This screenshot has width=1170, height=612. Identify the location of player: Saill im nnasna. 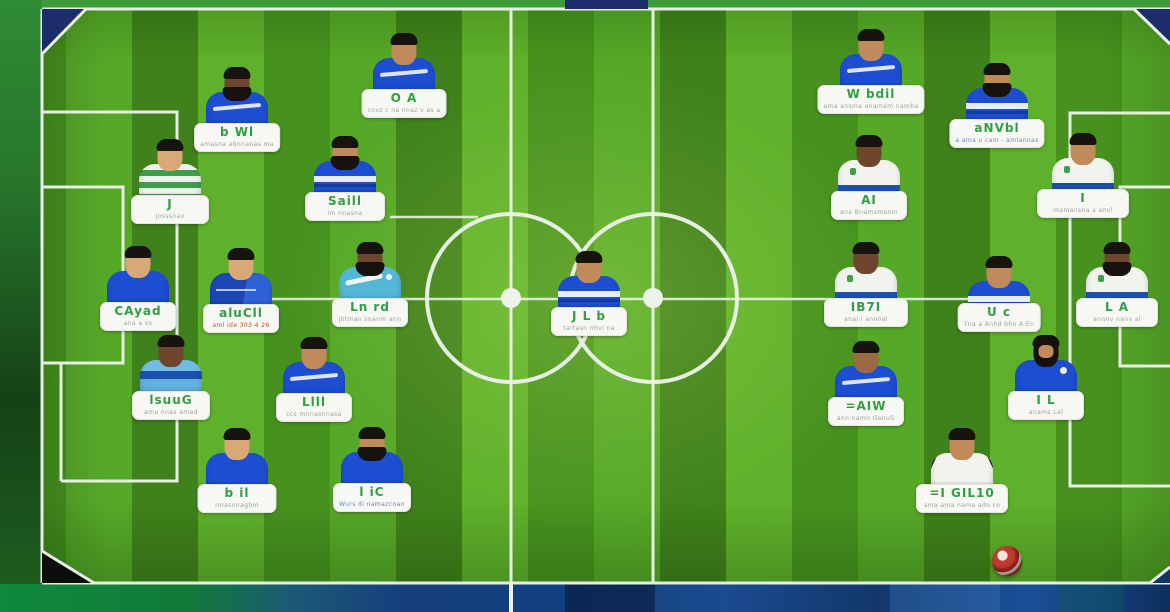
(345, 178).